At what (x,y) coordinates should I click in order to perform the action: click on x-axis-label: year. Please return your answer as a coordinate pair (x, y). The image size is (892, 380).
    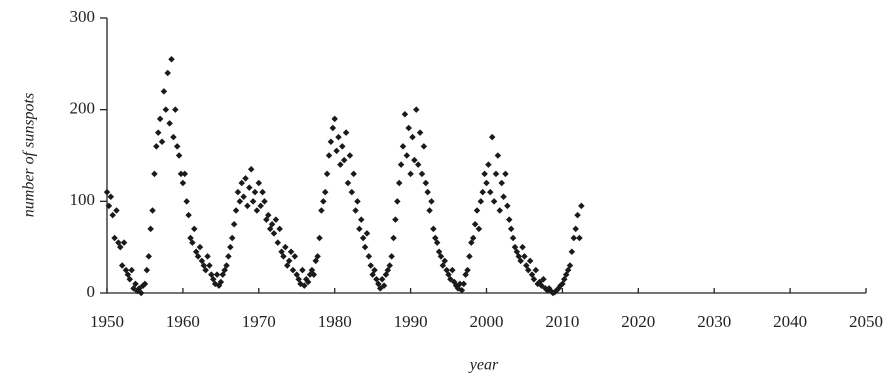
    Looking at the image, I should click on (483, 365).